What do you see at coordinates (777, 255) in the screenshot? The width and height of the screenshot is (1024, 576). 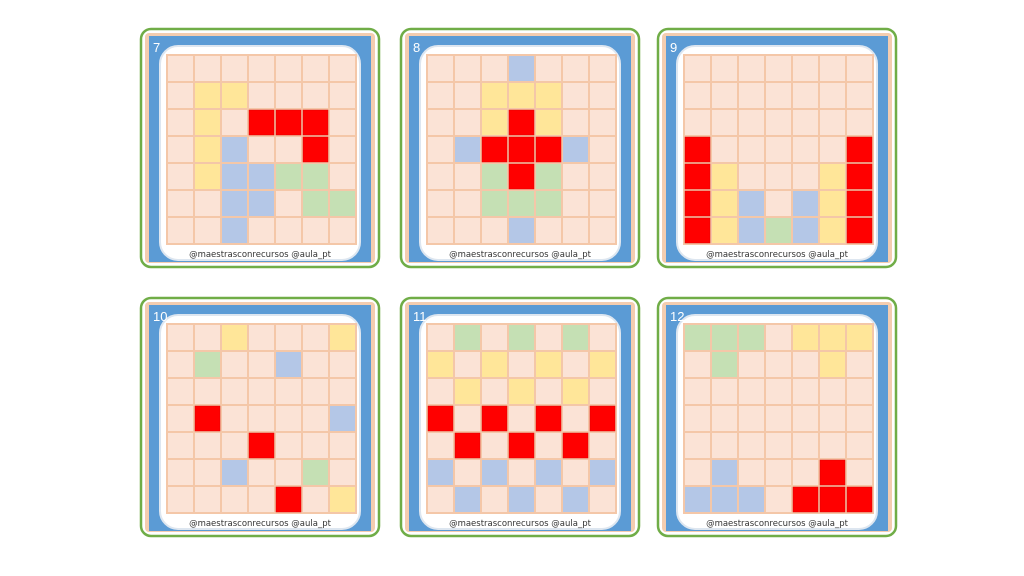 I see `credit: @maestrasconrecursos @aula_pt` at bounding box center [777, 255].